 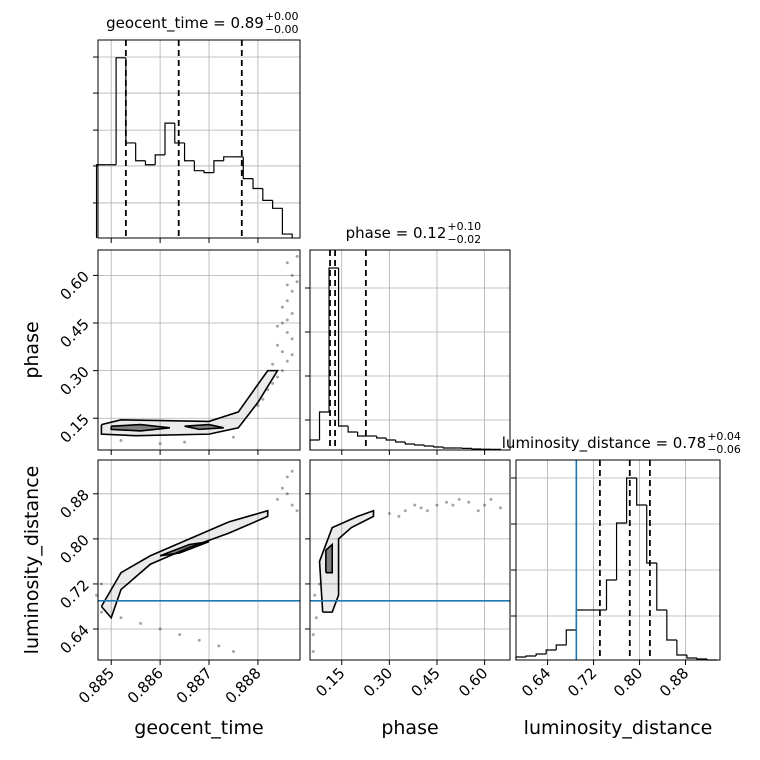 What do you see at coordinates (282, 16) in the screenshot?
I see `title-sup: +0.00` at bounding box center [282, 16].